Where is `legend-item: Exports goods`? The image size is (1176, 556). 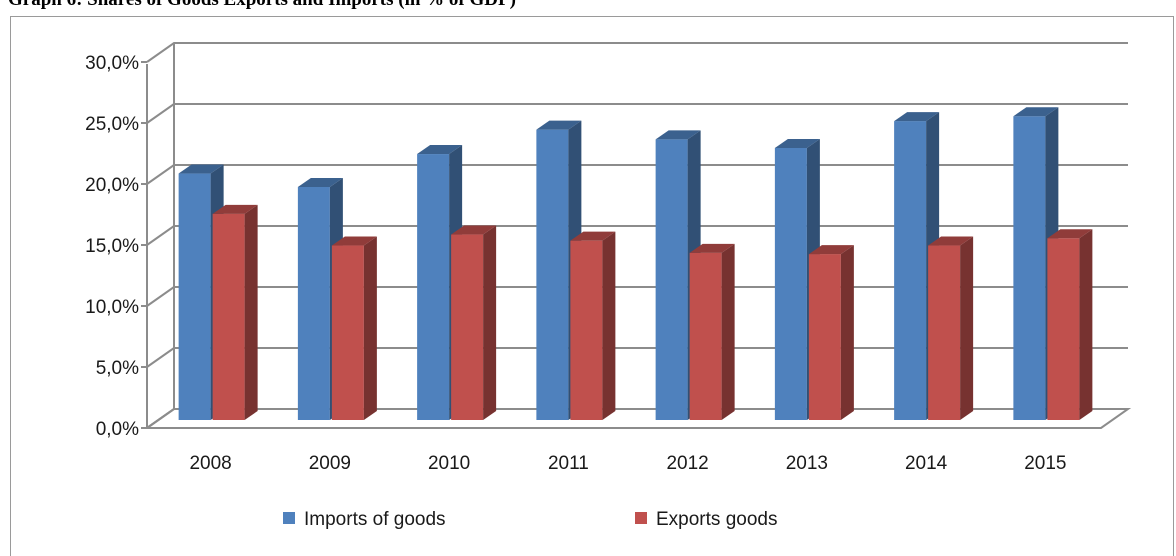 legend-item: Exports goods is located at coordinates (706, 519).